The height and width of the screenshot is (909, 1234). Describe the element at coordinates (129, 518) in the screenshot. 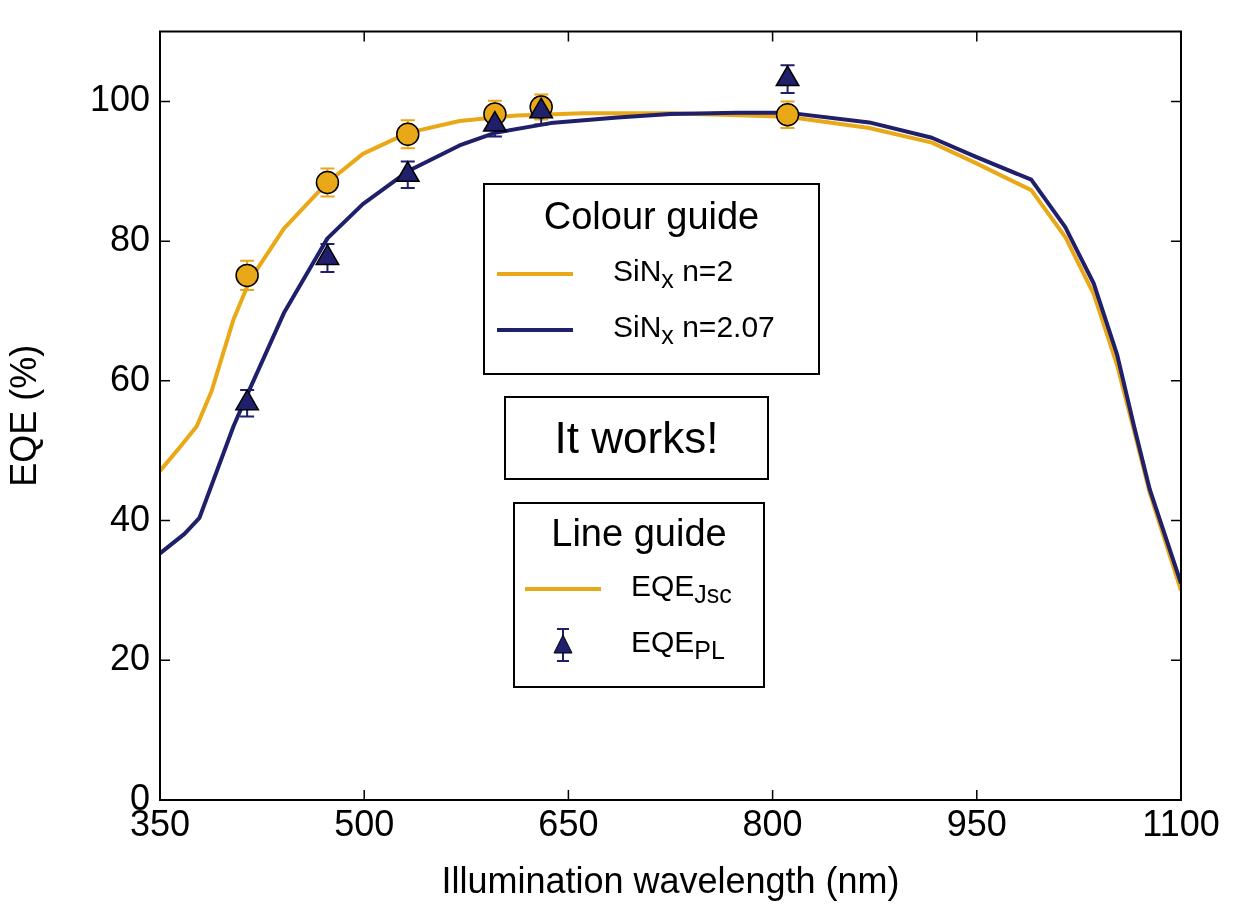

I see `y-tick-label: 40` at that location.